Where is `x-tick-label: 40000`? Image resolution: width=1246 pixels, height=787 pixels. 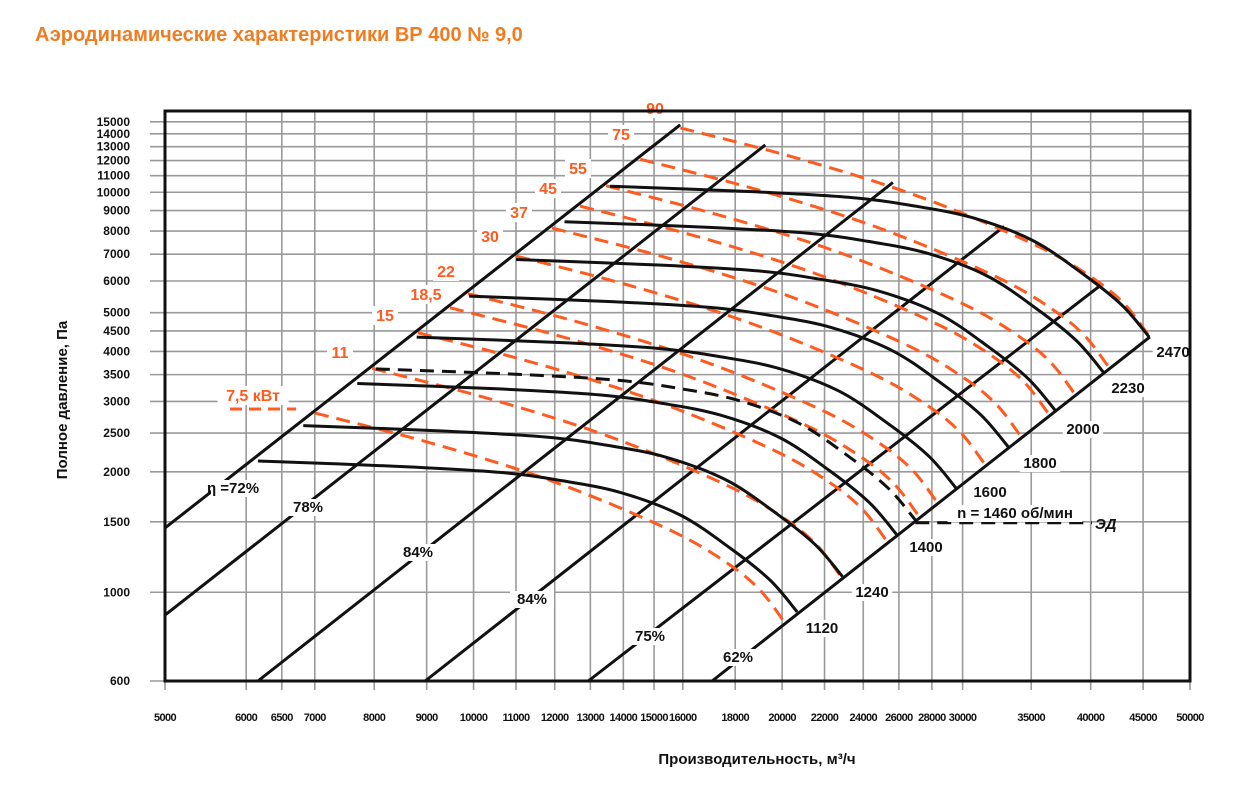
x-tick-label: 40000 is located at coordinates (1091, 718).